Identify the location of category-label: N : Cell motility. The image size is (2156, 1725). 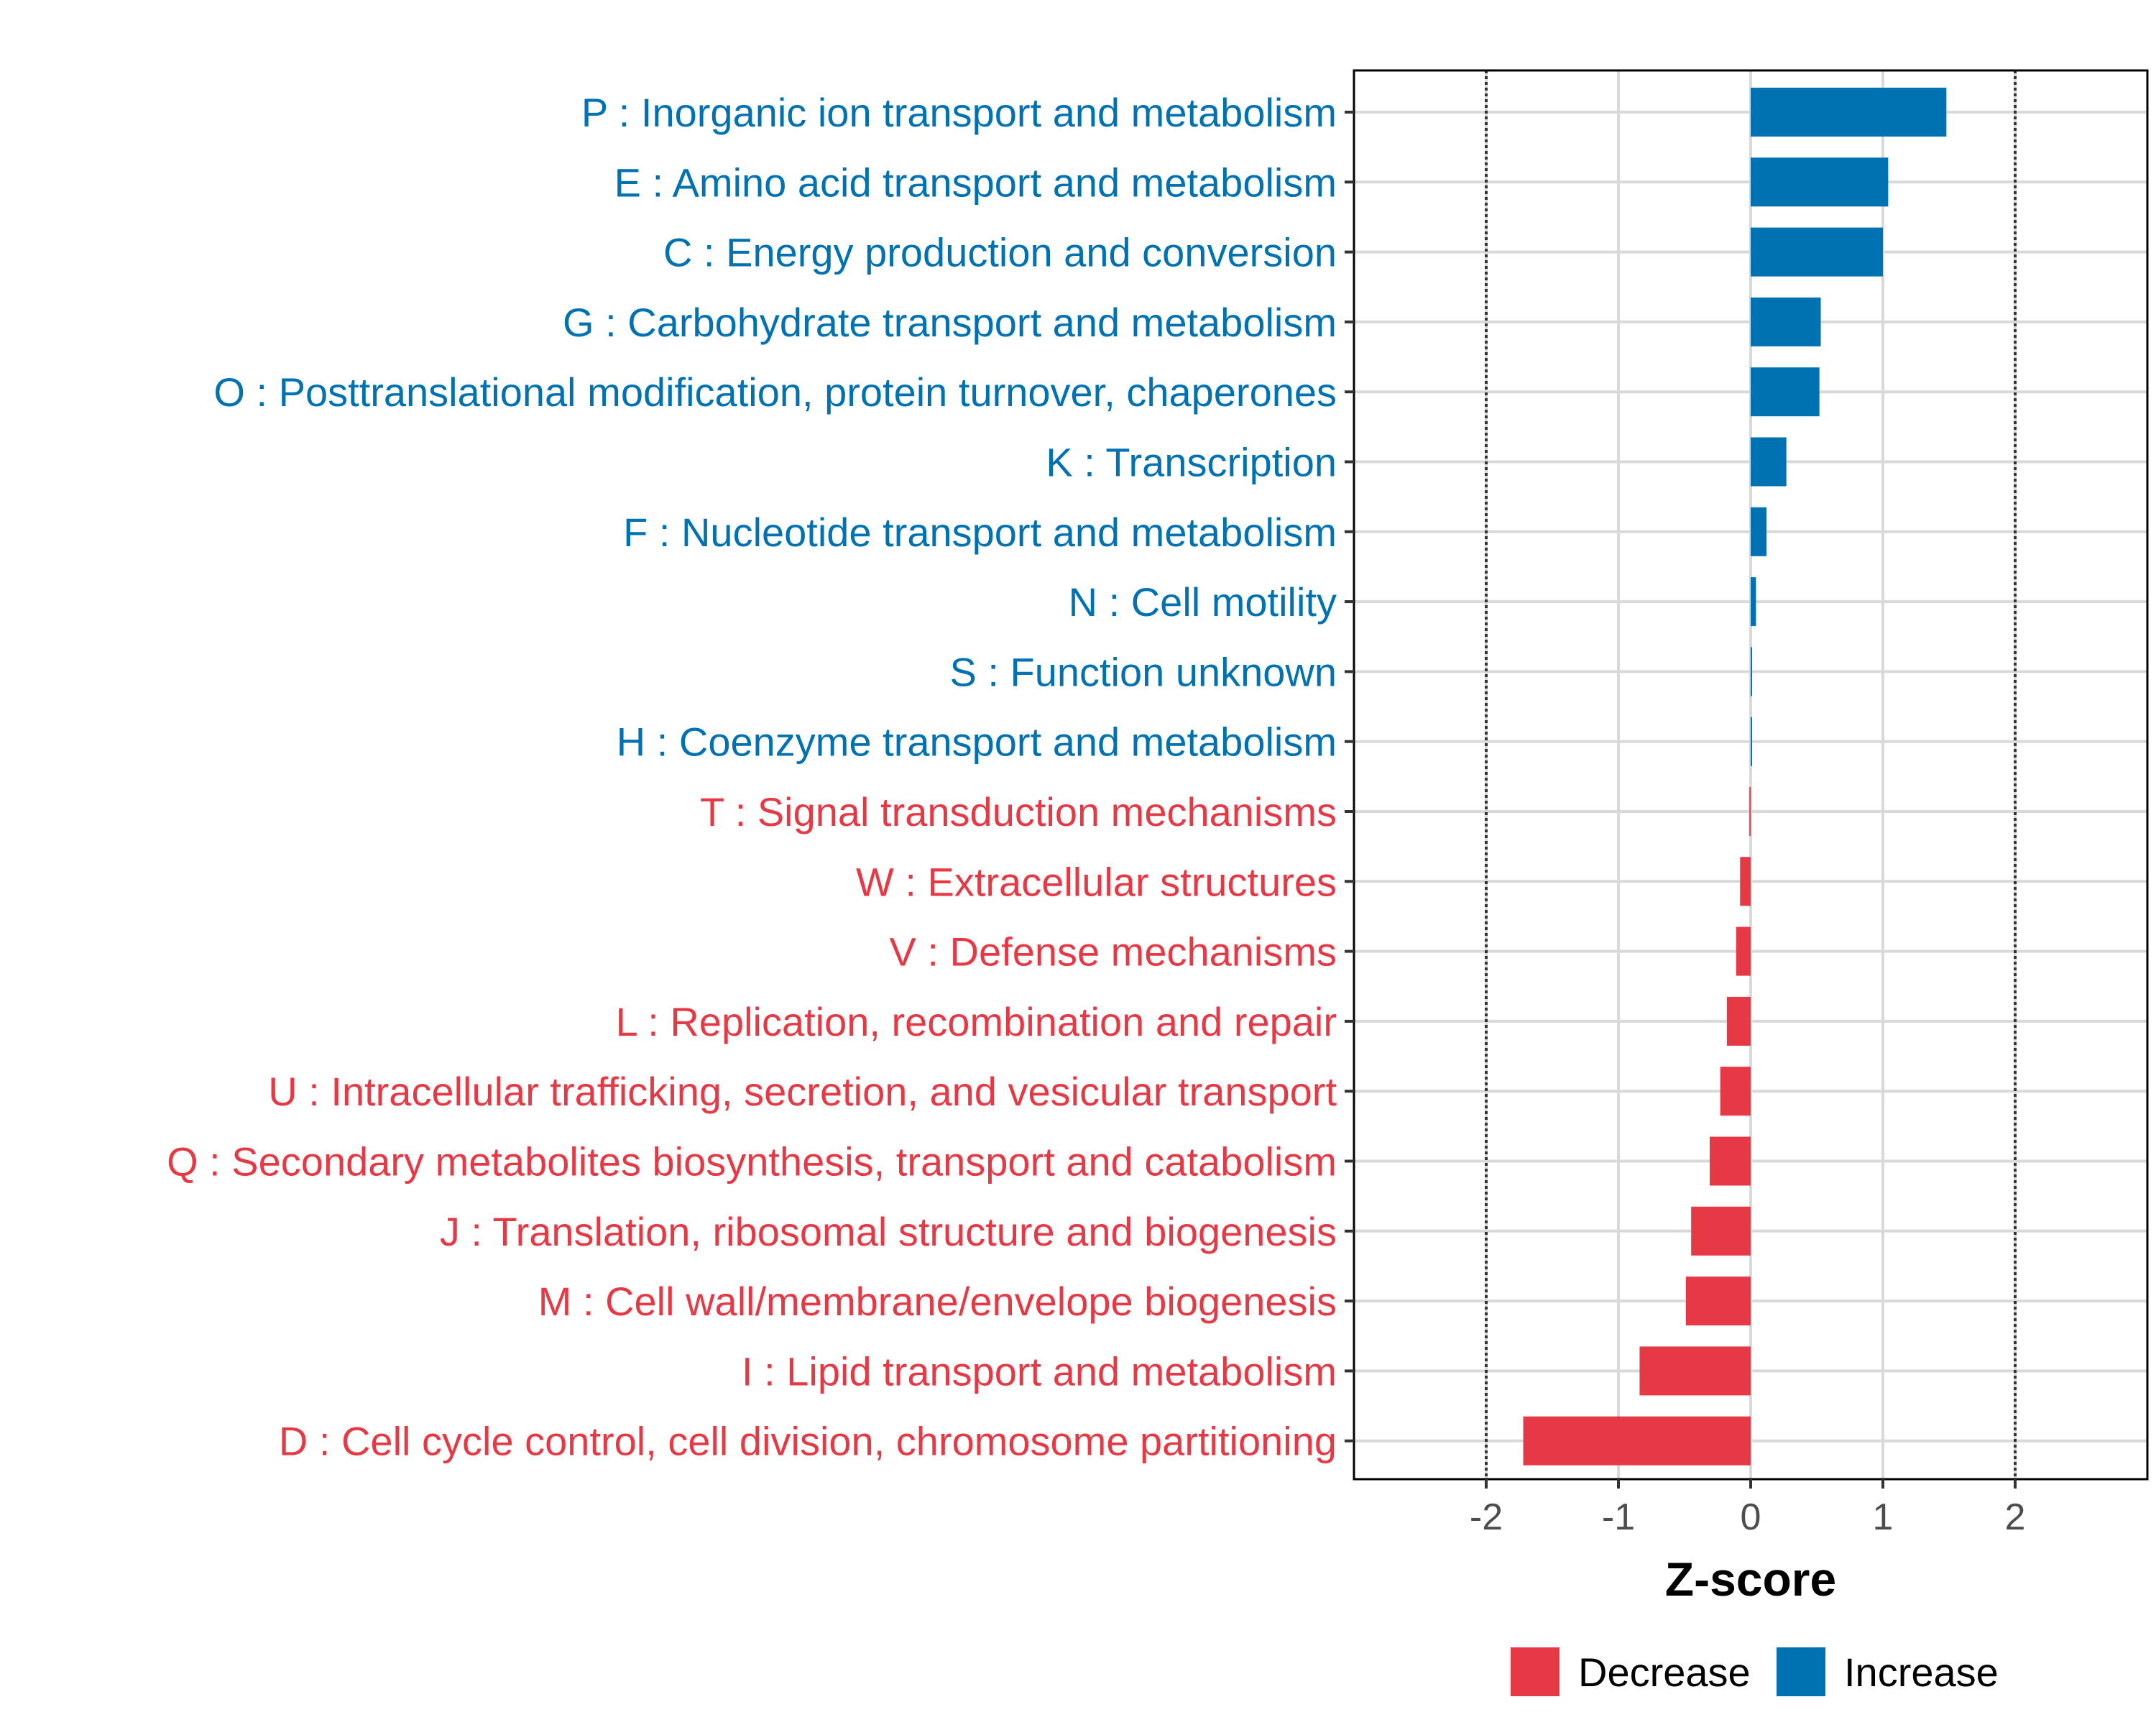
(1203, 602).